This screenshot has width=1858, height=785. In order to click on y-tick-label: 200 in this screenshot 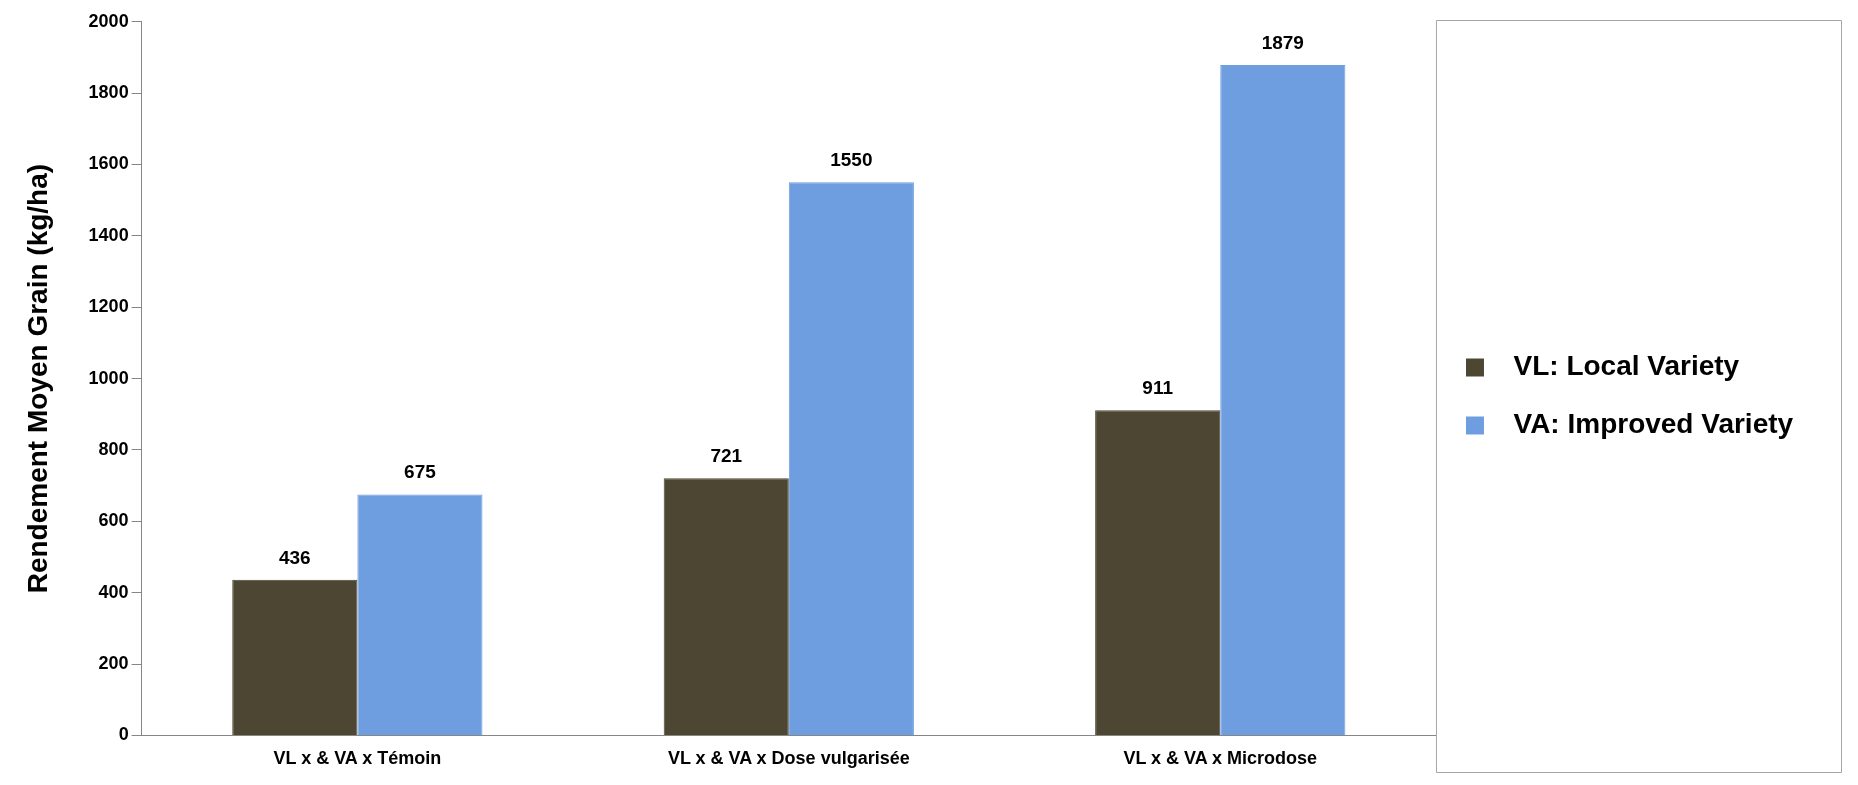, I will do `click(113, 663)`.